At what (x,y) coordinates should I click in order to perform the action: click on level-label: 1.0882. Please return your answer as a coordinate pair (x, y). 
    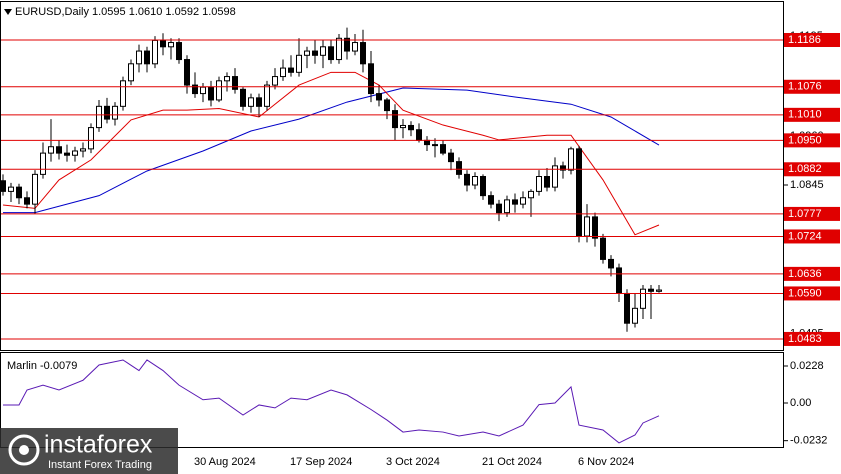
    Looking at the image, I should click on (805, 169).